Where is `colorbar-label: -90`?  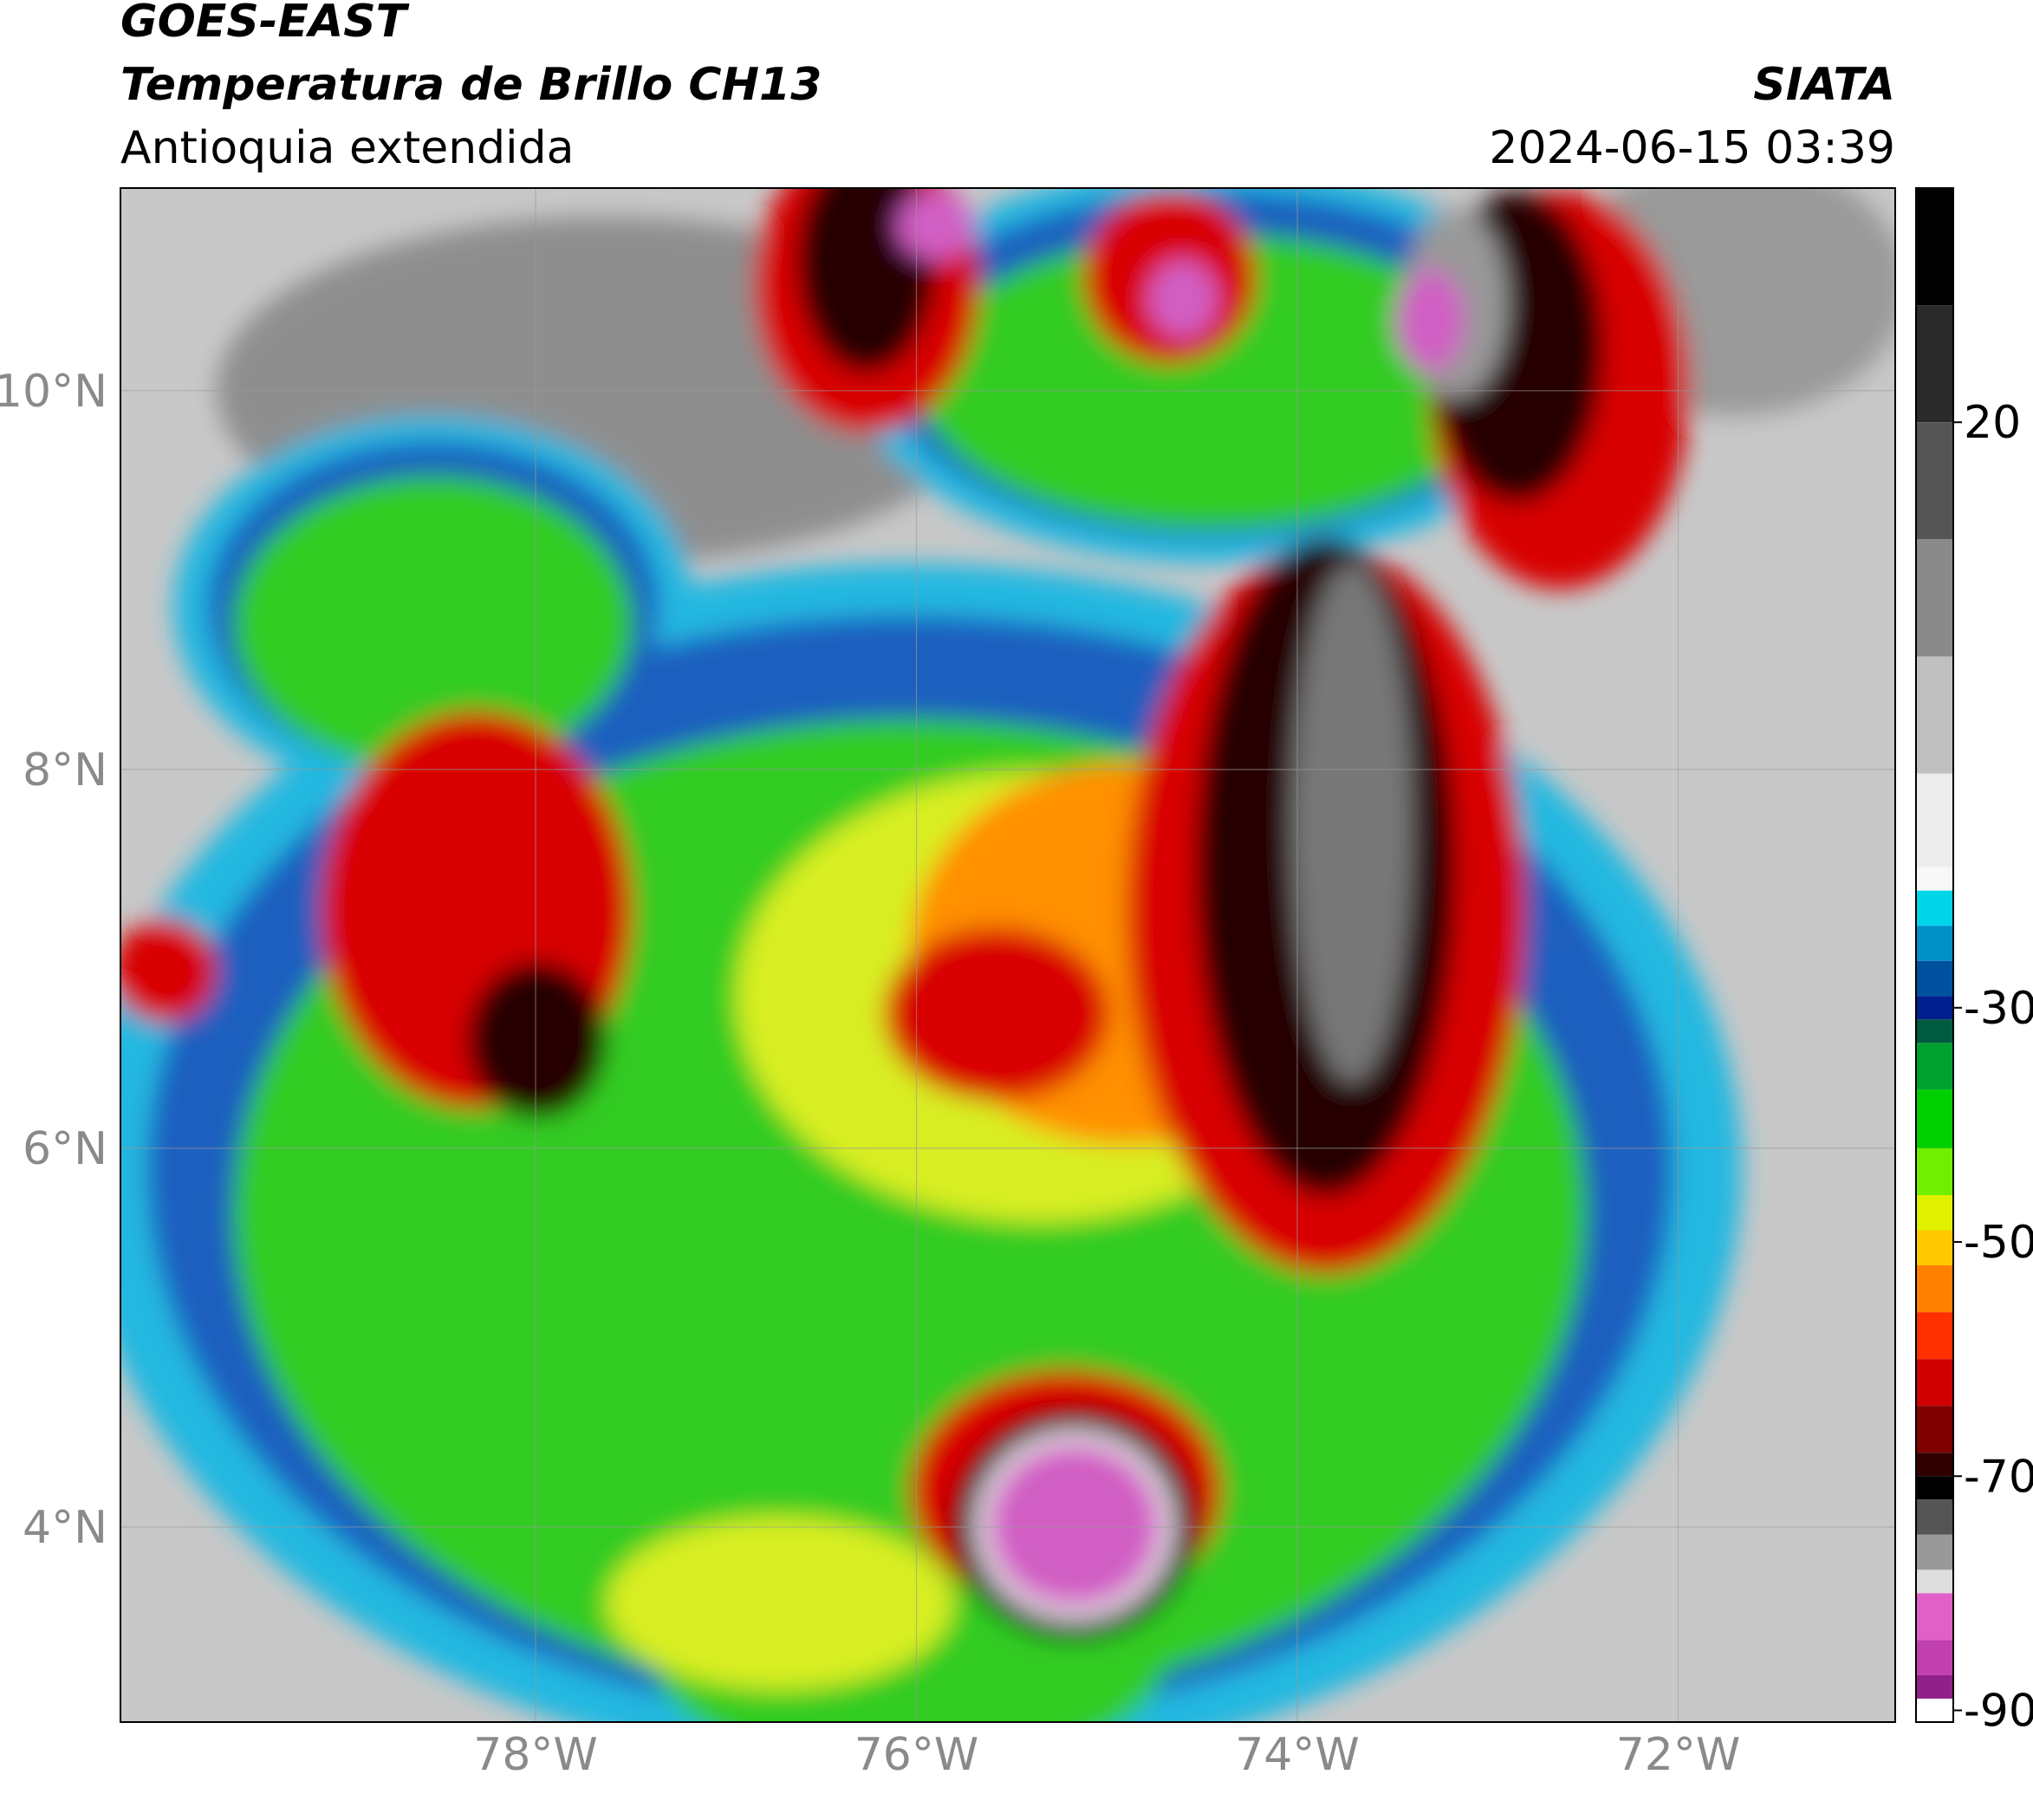
colorbar-label: -90 is located at coordinates (1998, 1711).